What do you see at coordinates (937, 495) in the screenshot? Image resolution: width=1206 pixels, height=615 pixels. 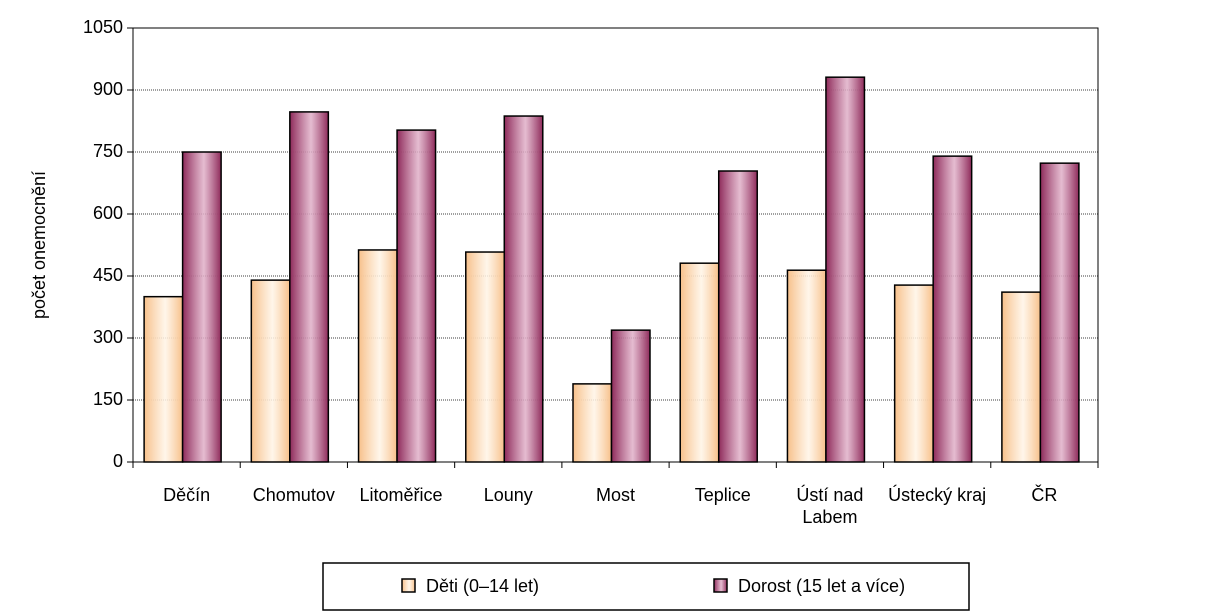 I see `x-tick-label: Ústecký kraj` at bounding box center [937, 495].